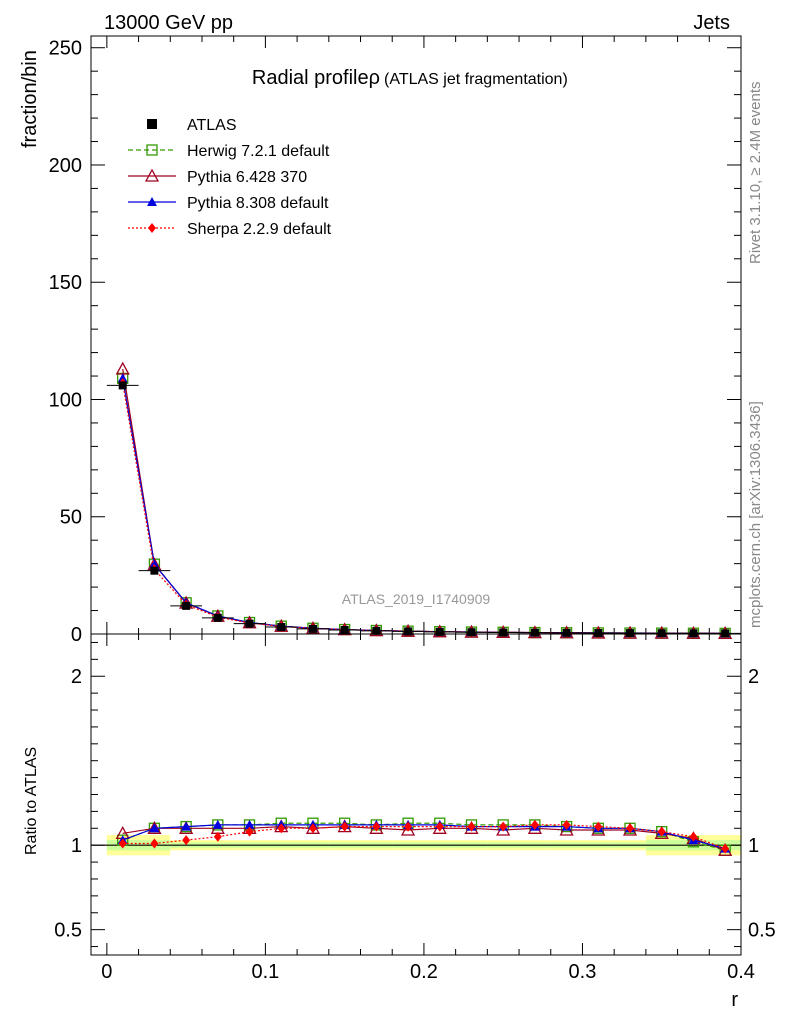 The image size is (786, 1024). Describe the element at coordinates (212, 125) in the screenshot. I see `legend-label: ATLAS` at that location.